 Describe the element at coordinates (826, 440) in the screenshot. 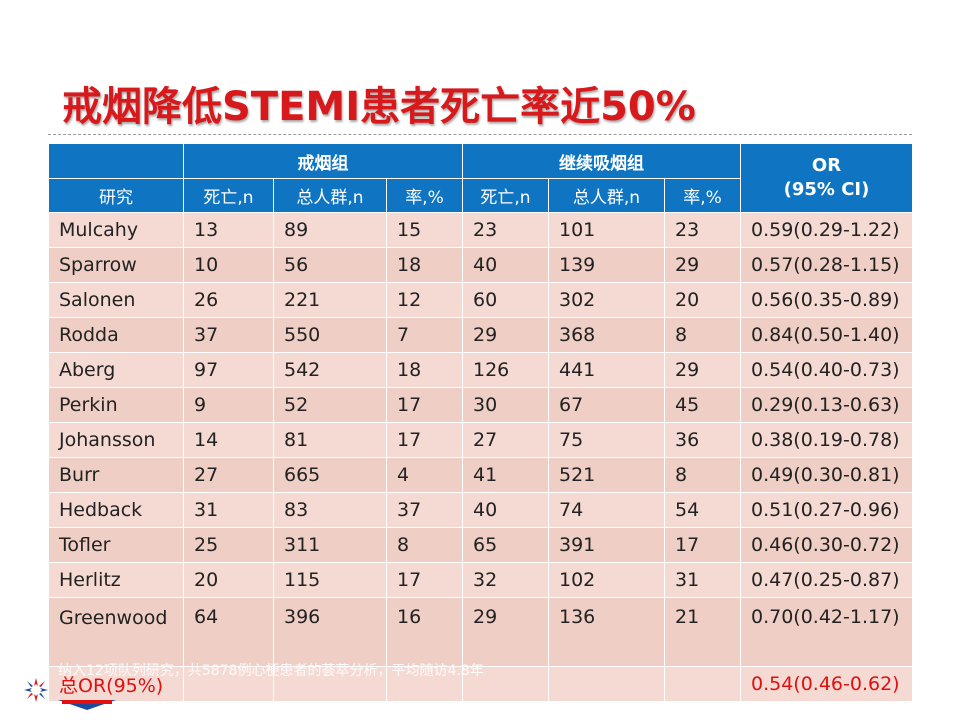

I see `odds-ratio: 0.38(0.19-0.78)` at that location.